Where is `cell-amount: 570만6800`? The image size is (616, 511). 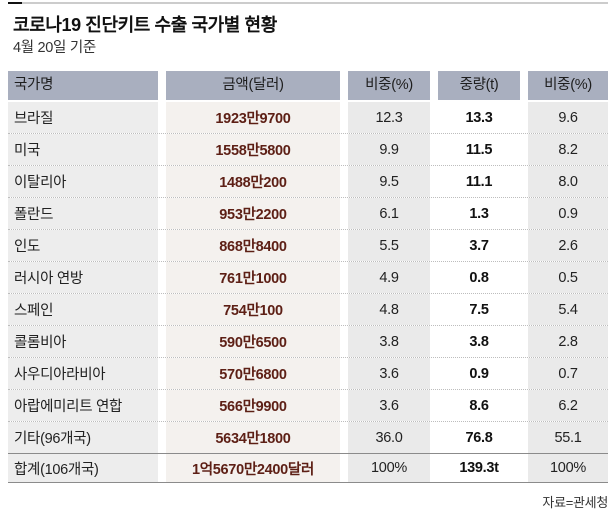
cell-amount: 570만6800 is located at coordinates (253, 373).